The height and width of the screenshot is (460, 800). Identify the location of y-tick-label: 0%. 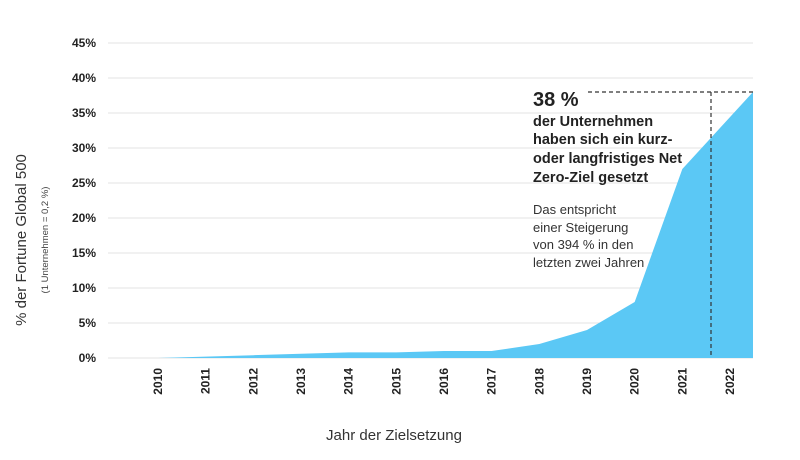
(88, 358).